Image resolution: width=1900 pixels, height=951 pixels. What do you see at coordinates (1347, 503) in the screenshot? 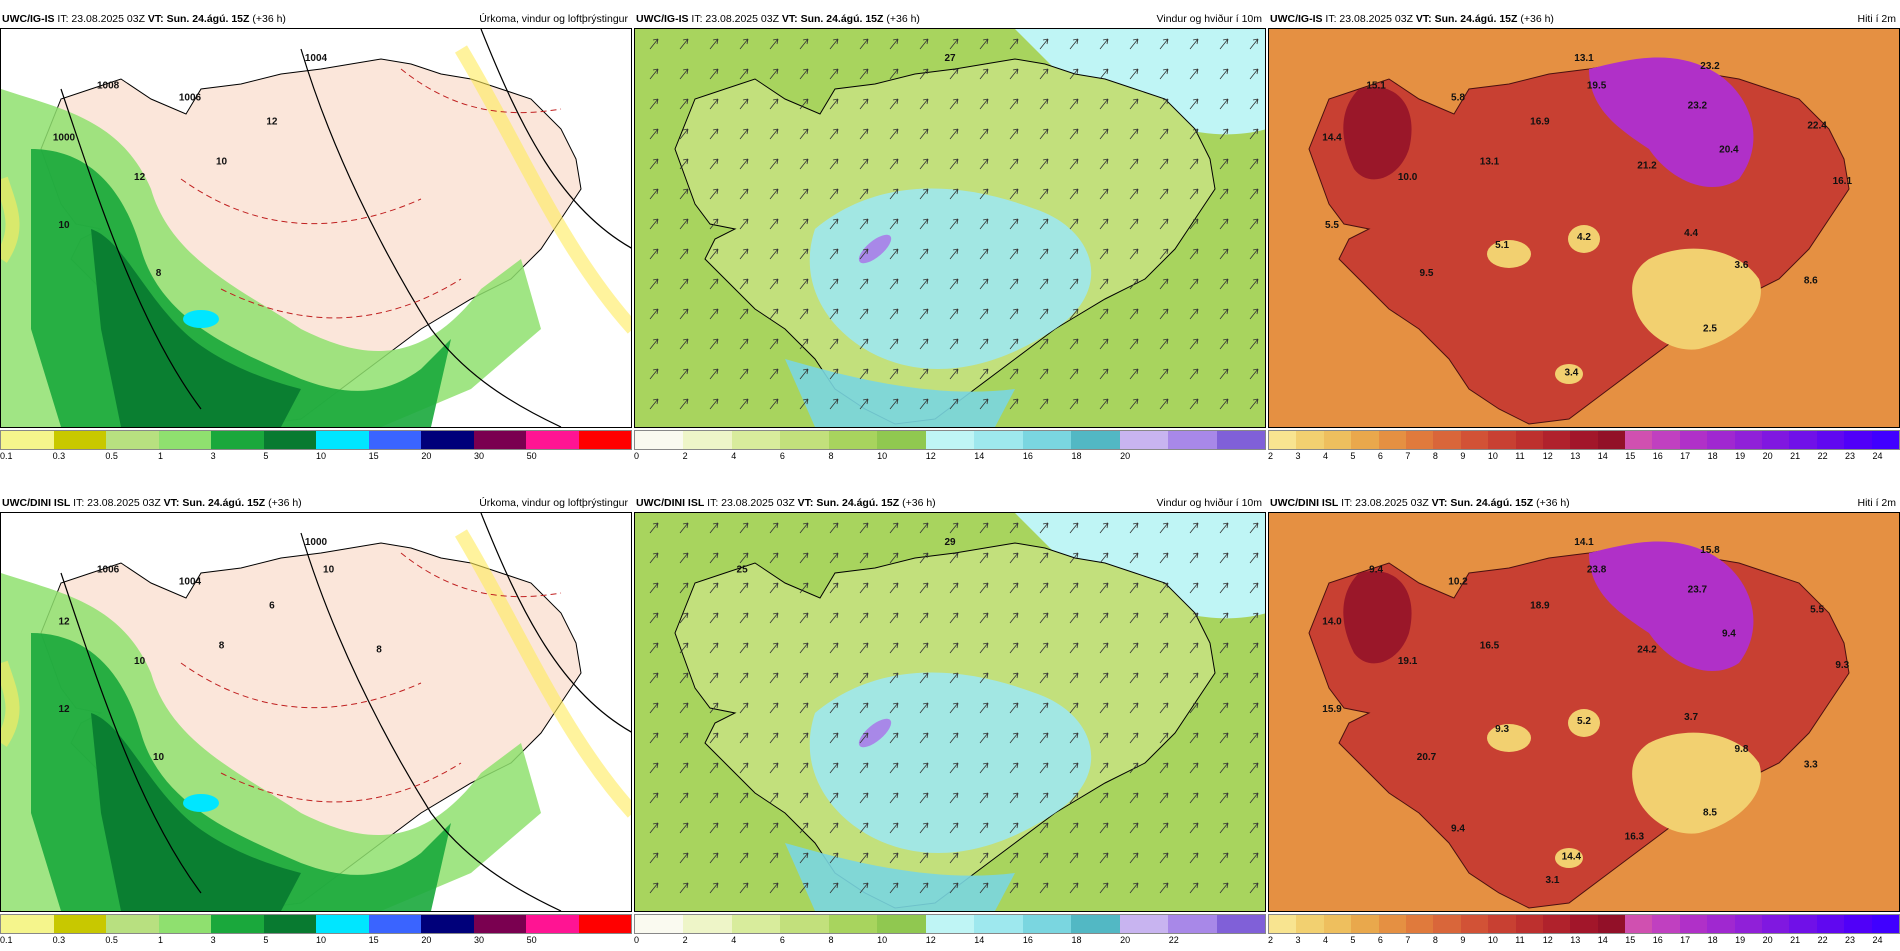
I see `it-label: IT:` at bounding box center [1347, 503].